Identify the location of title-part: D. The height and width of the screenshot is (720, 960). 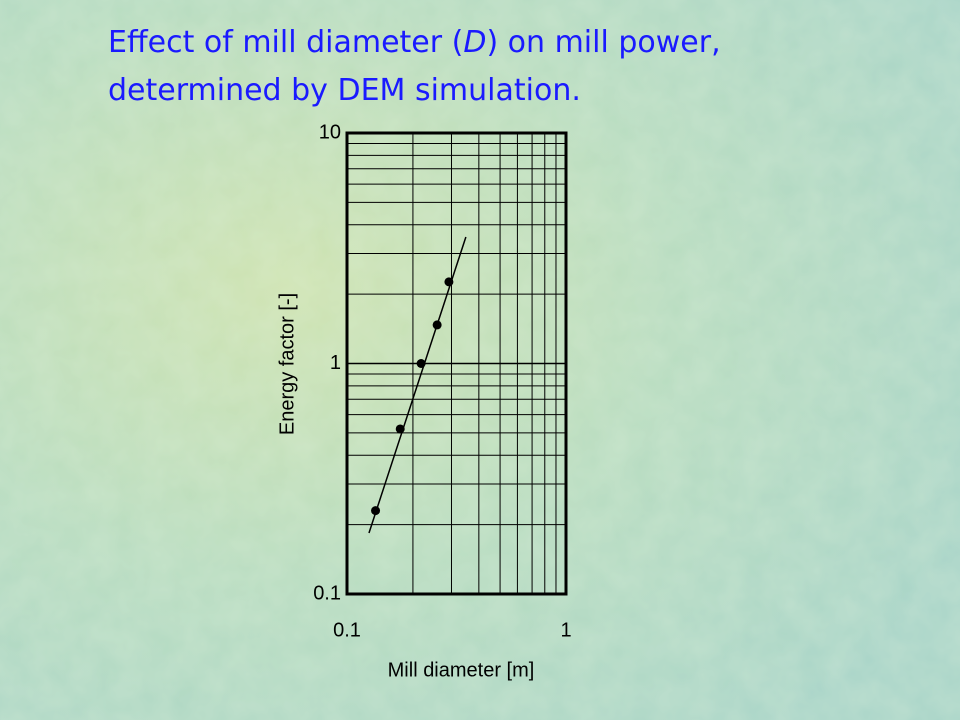
(474, 42).